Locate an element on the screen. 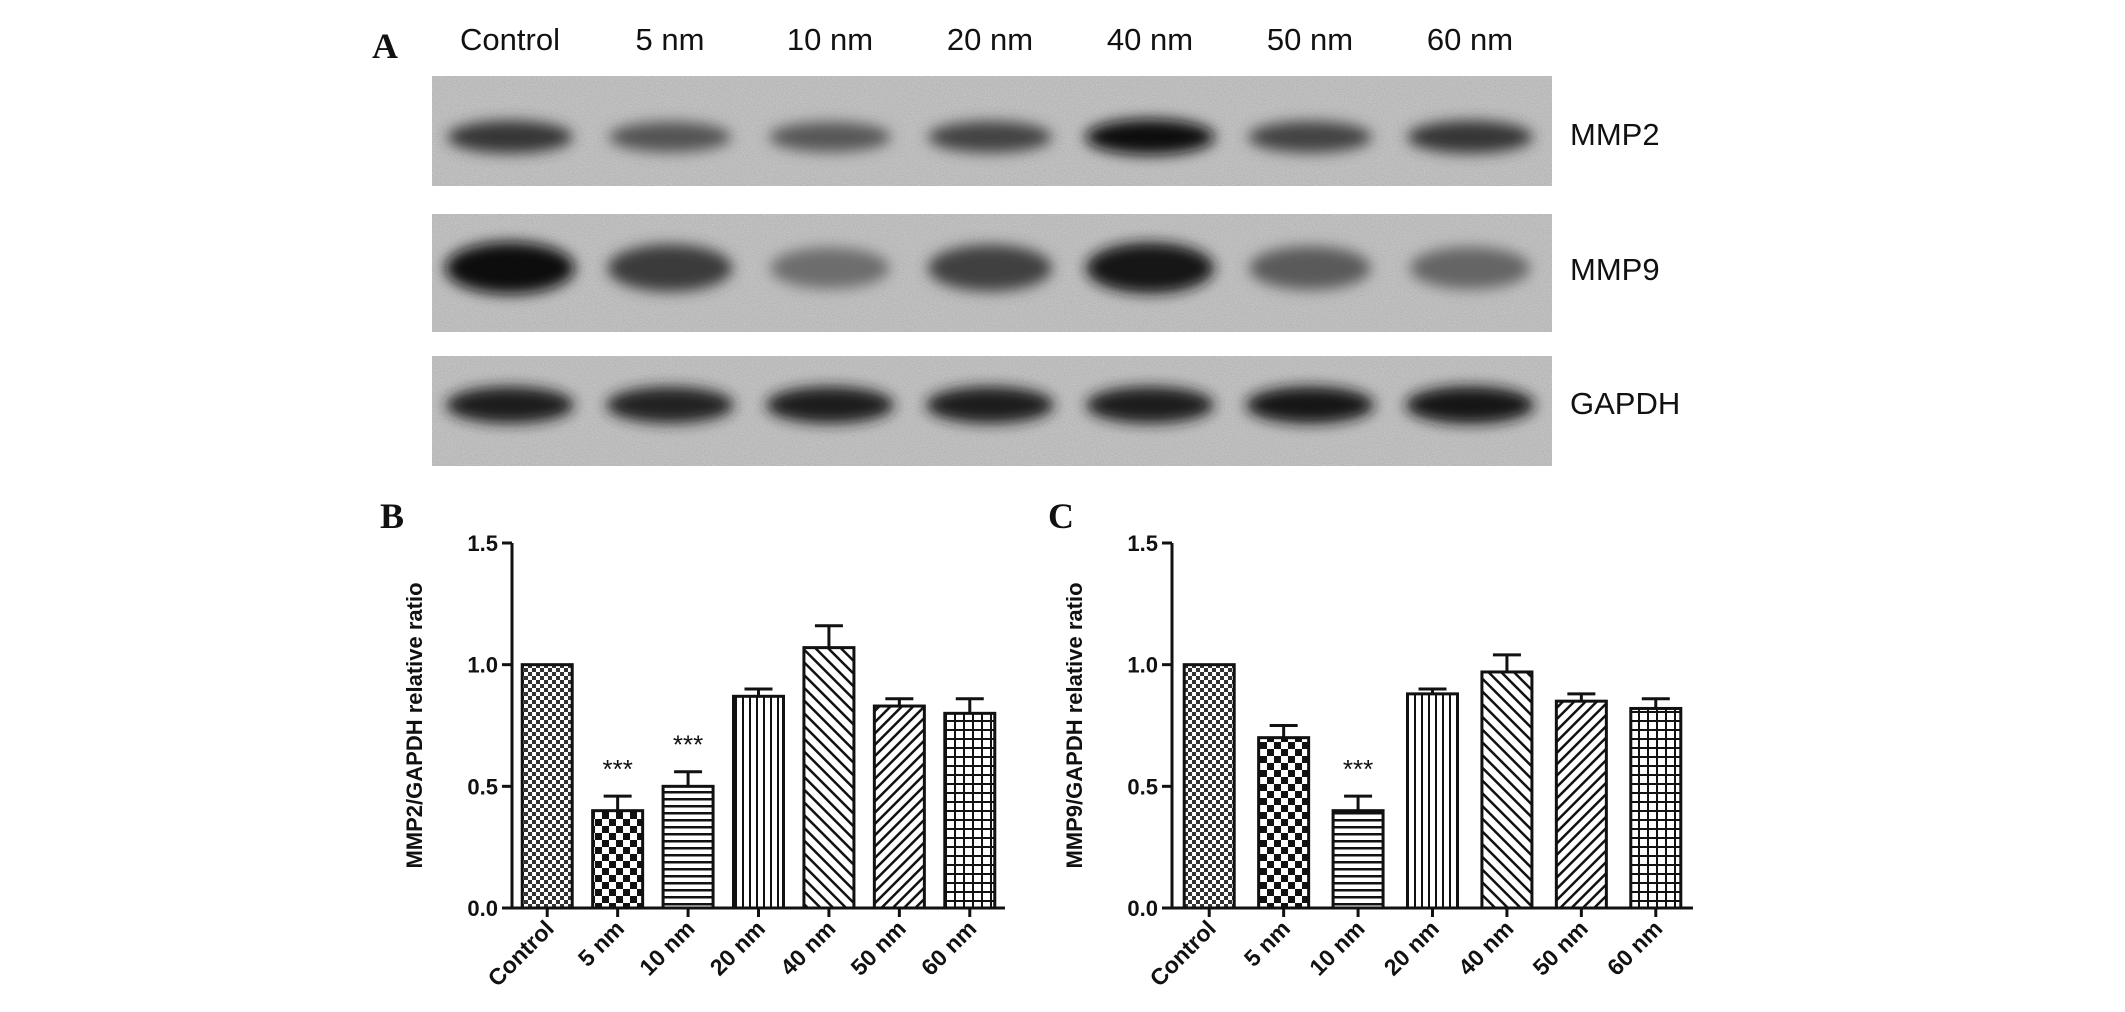 Image resolution: width=2125 pixels, height=1012 pixels. lane-label-40-nm: 40 nm is located at coordinates (1150, 39).